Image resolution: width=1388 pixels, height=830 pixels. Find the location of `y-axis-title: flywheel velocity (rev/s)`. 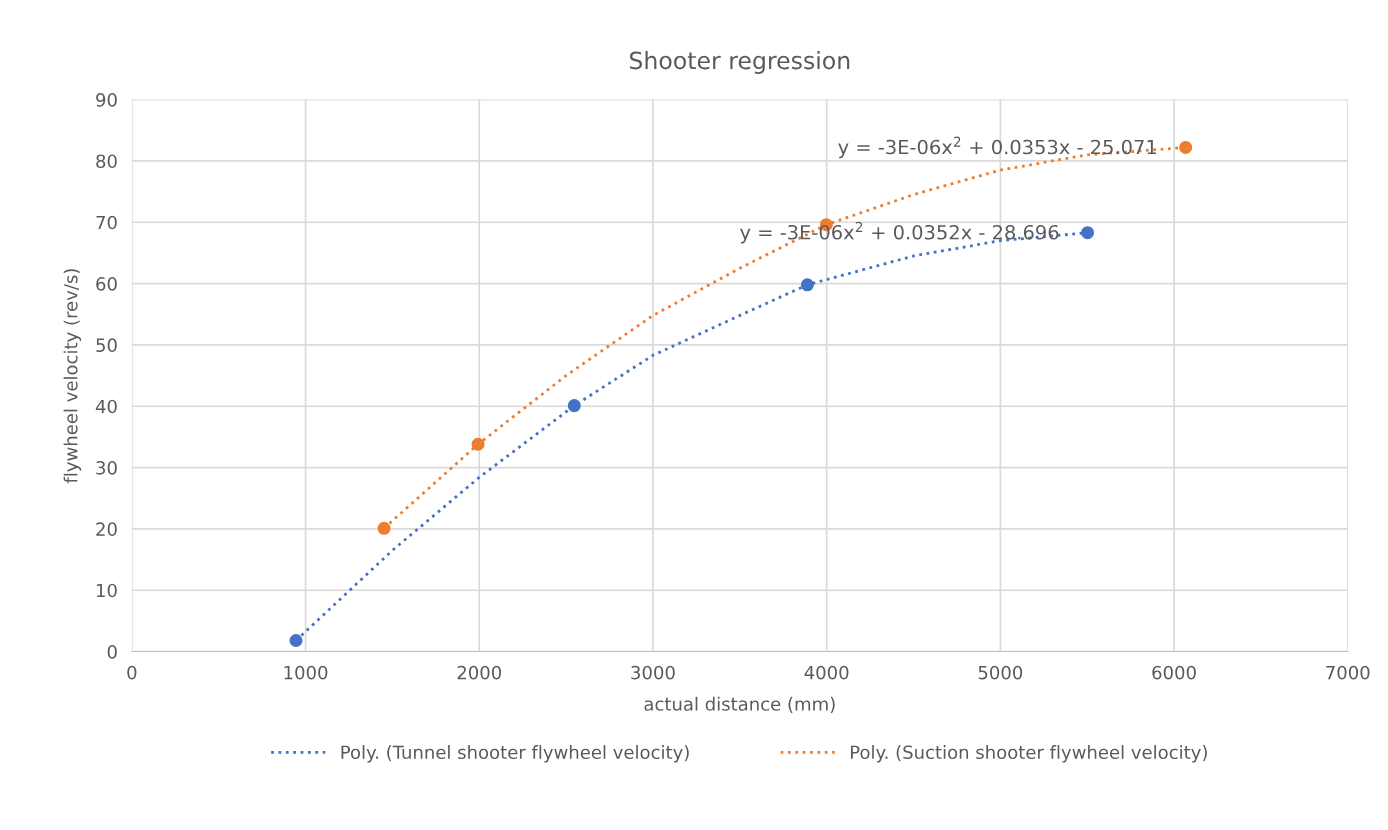

y-axis-title: flywheel velocity (rev/s) is located at coordinates (72, 376).